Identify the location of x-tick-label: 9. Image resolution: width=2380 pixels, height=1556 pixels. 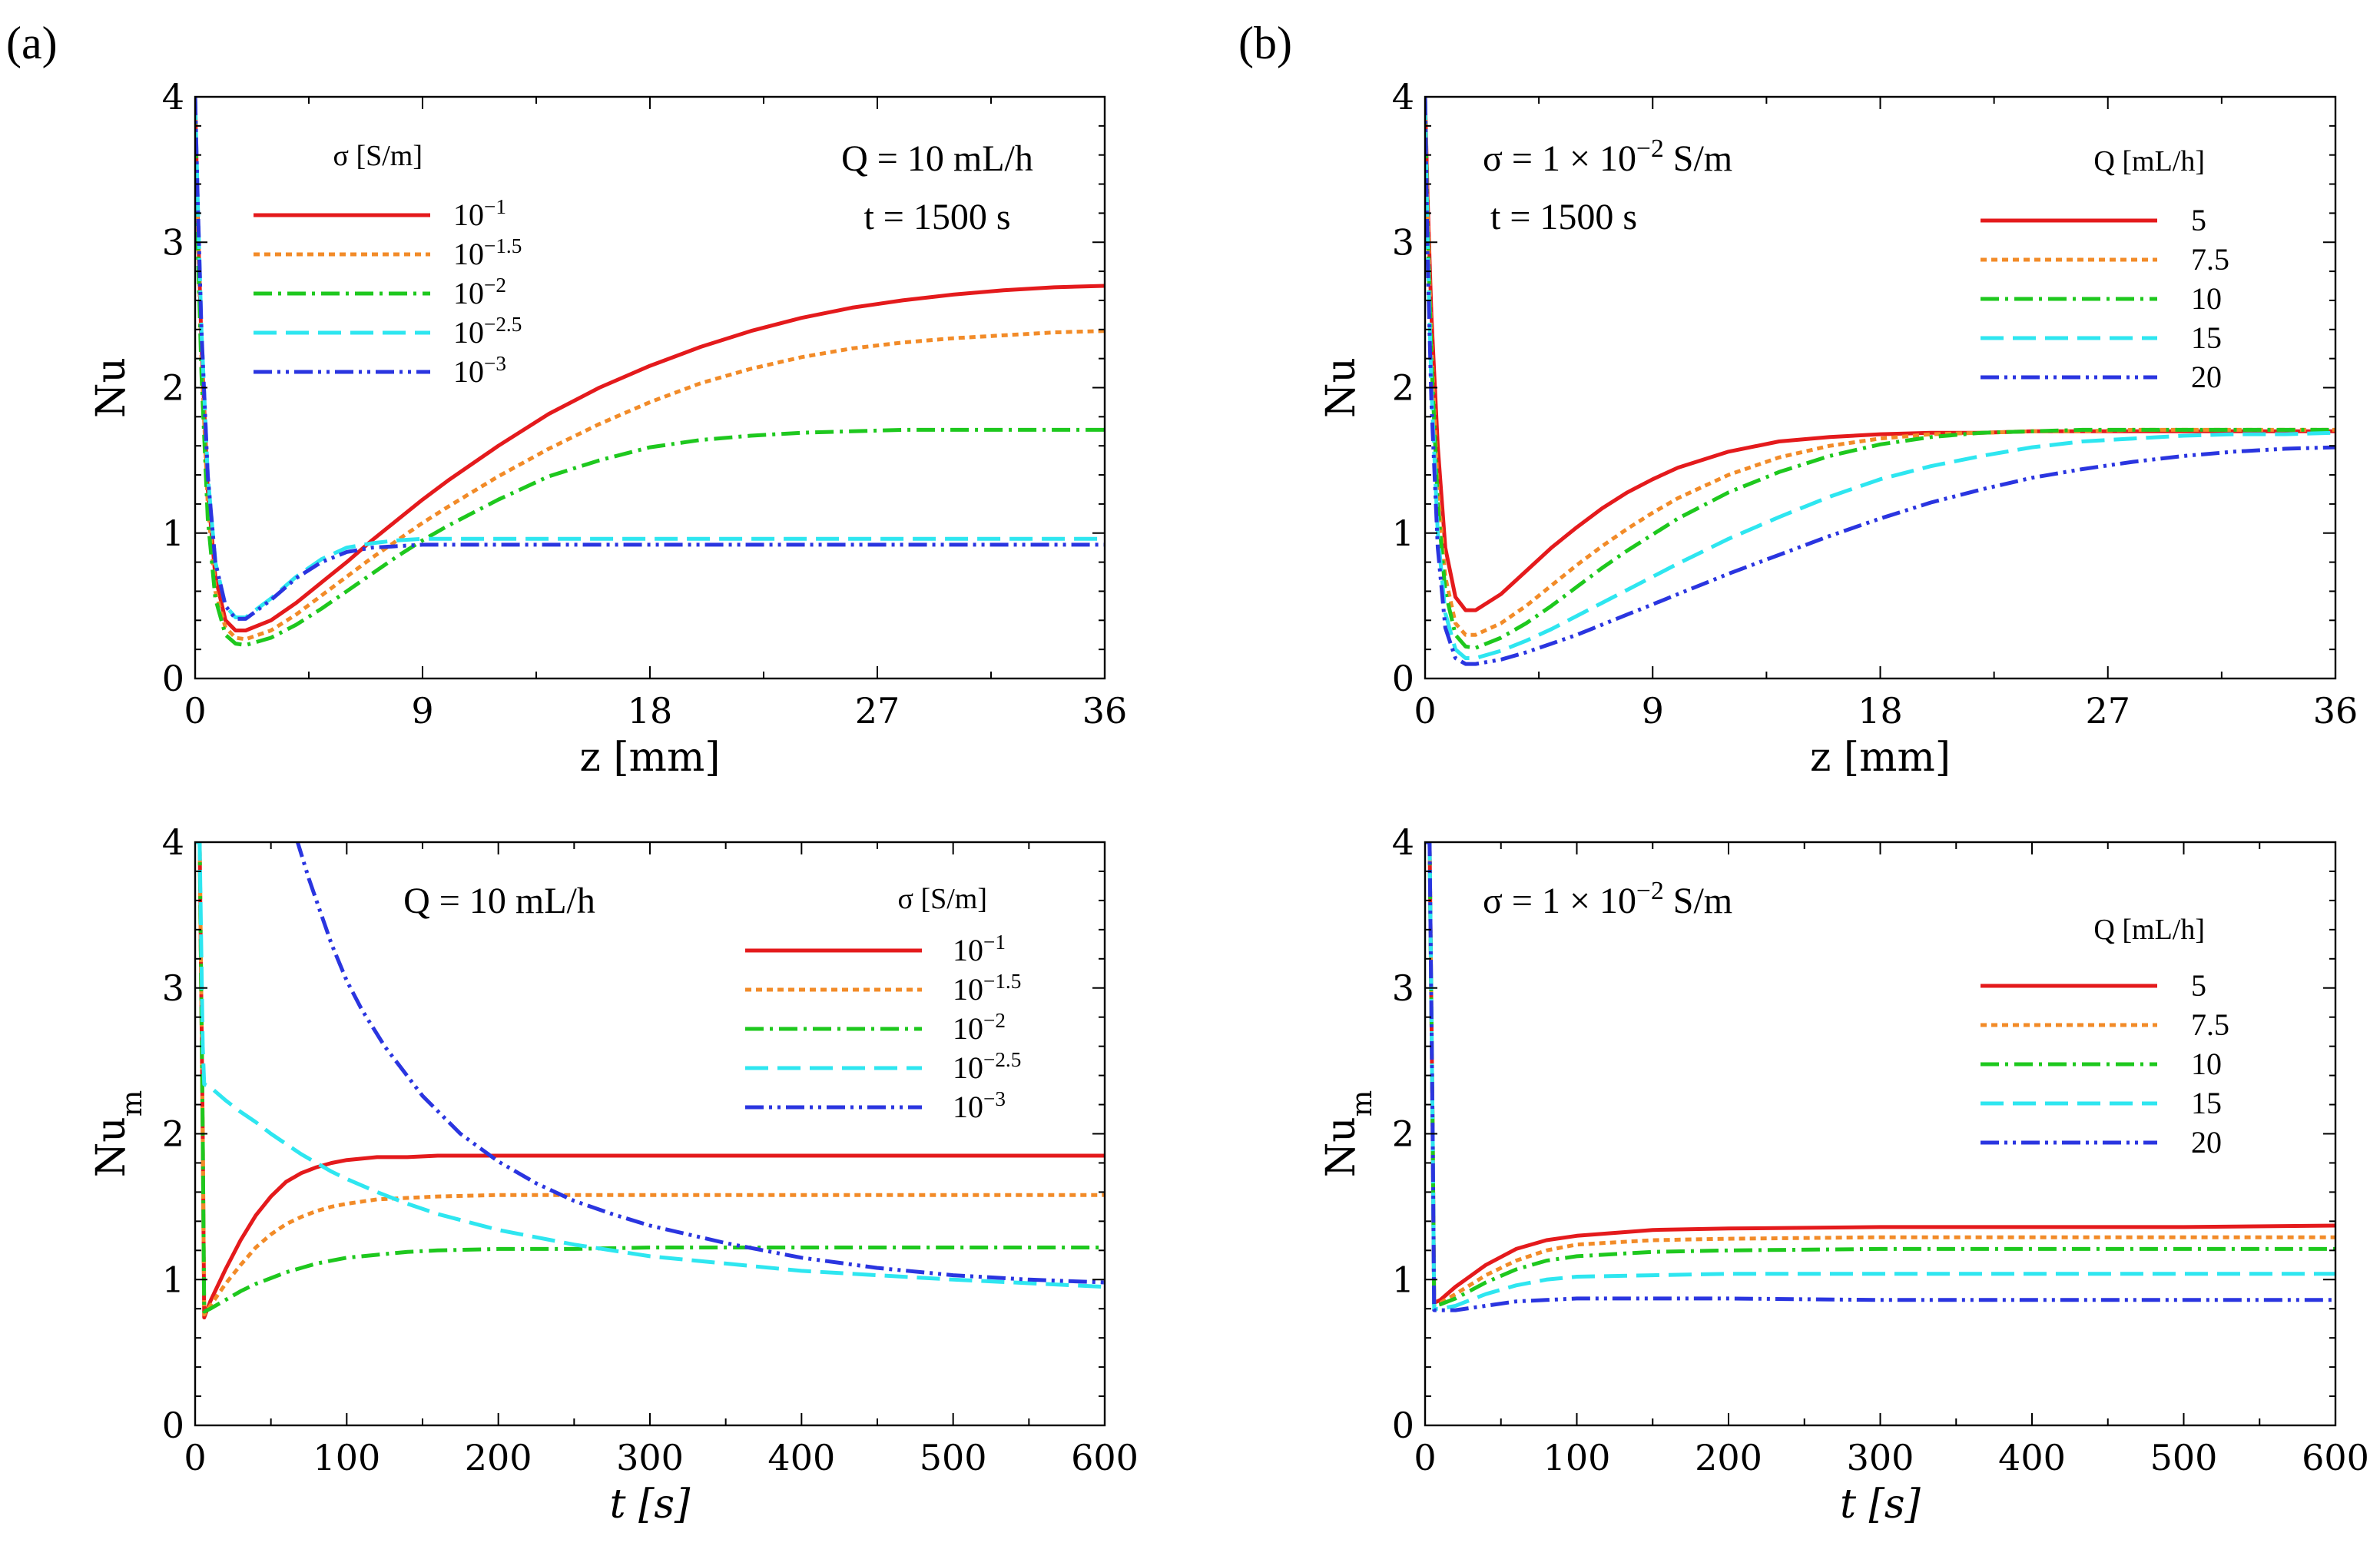
(1653, 711).